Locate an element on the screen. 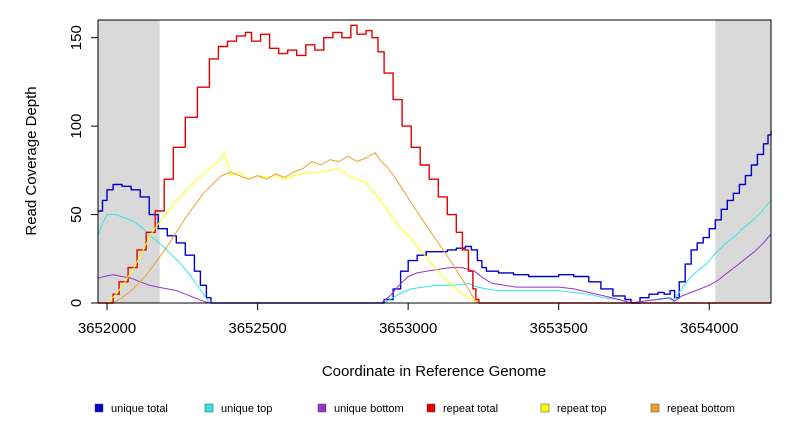  y-tick-label: 50 is located at coordinates (76, 214).